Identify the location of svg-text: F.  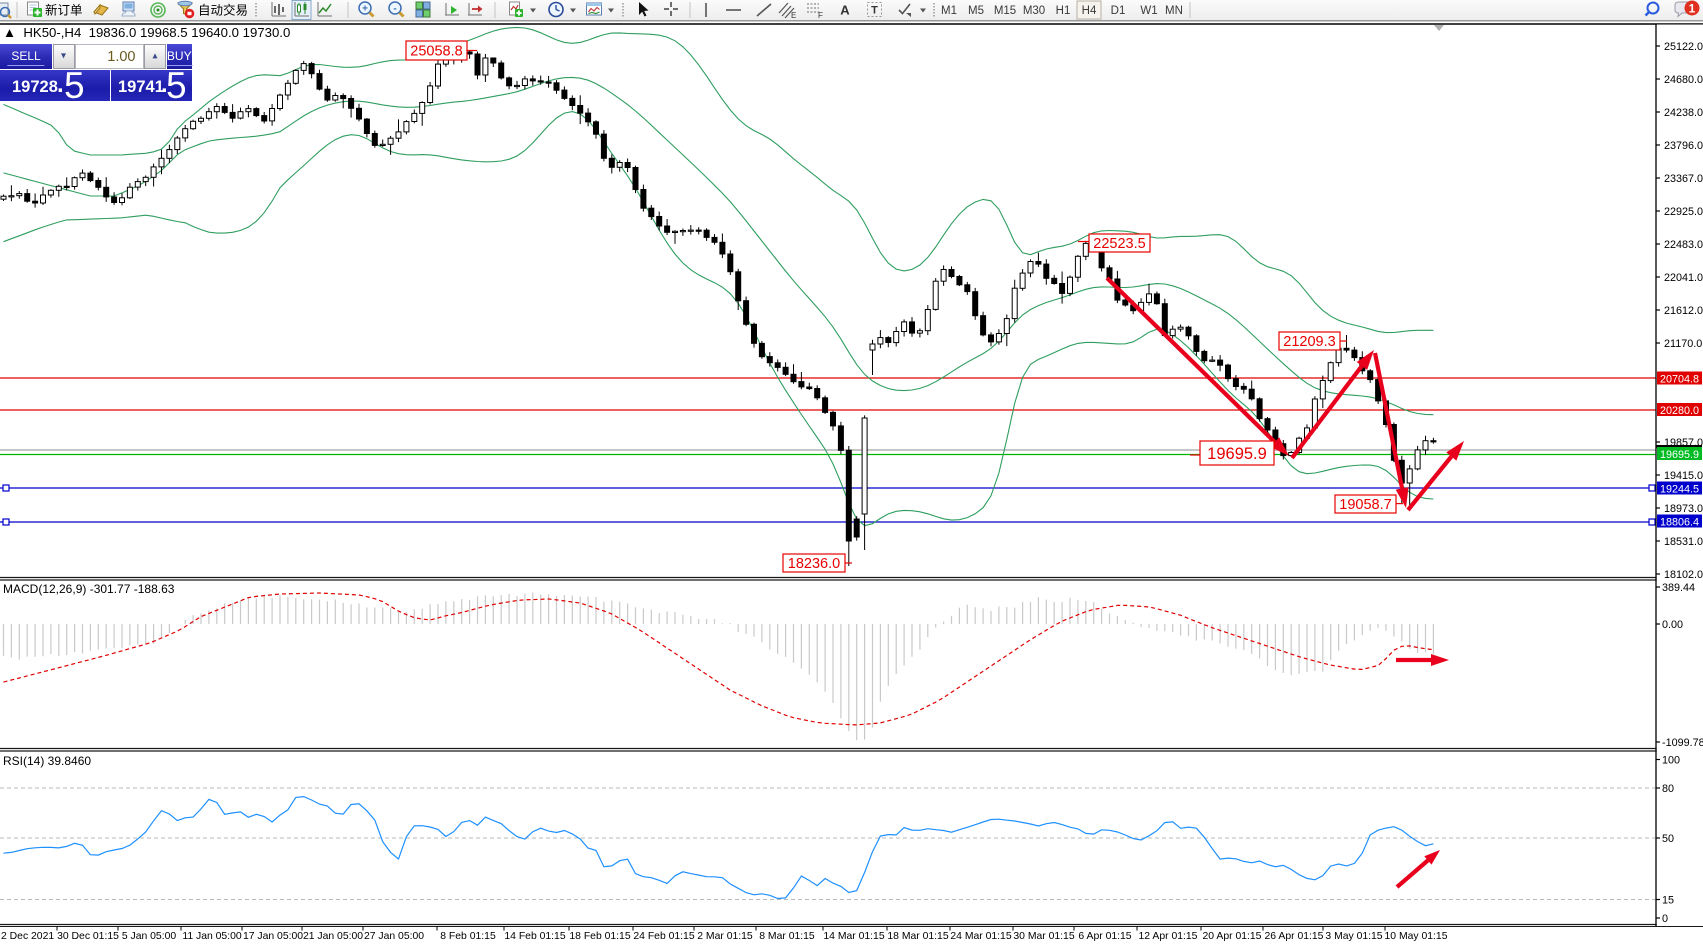
(820, 15).